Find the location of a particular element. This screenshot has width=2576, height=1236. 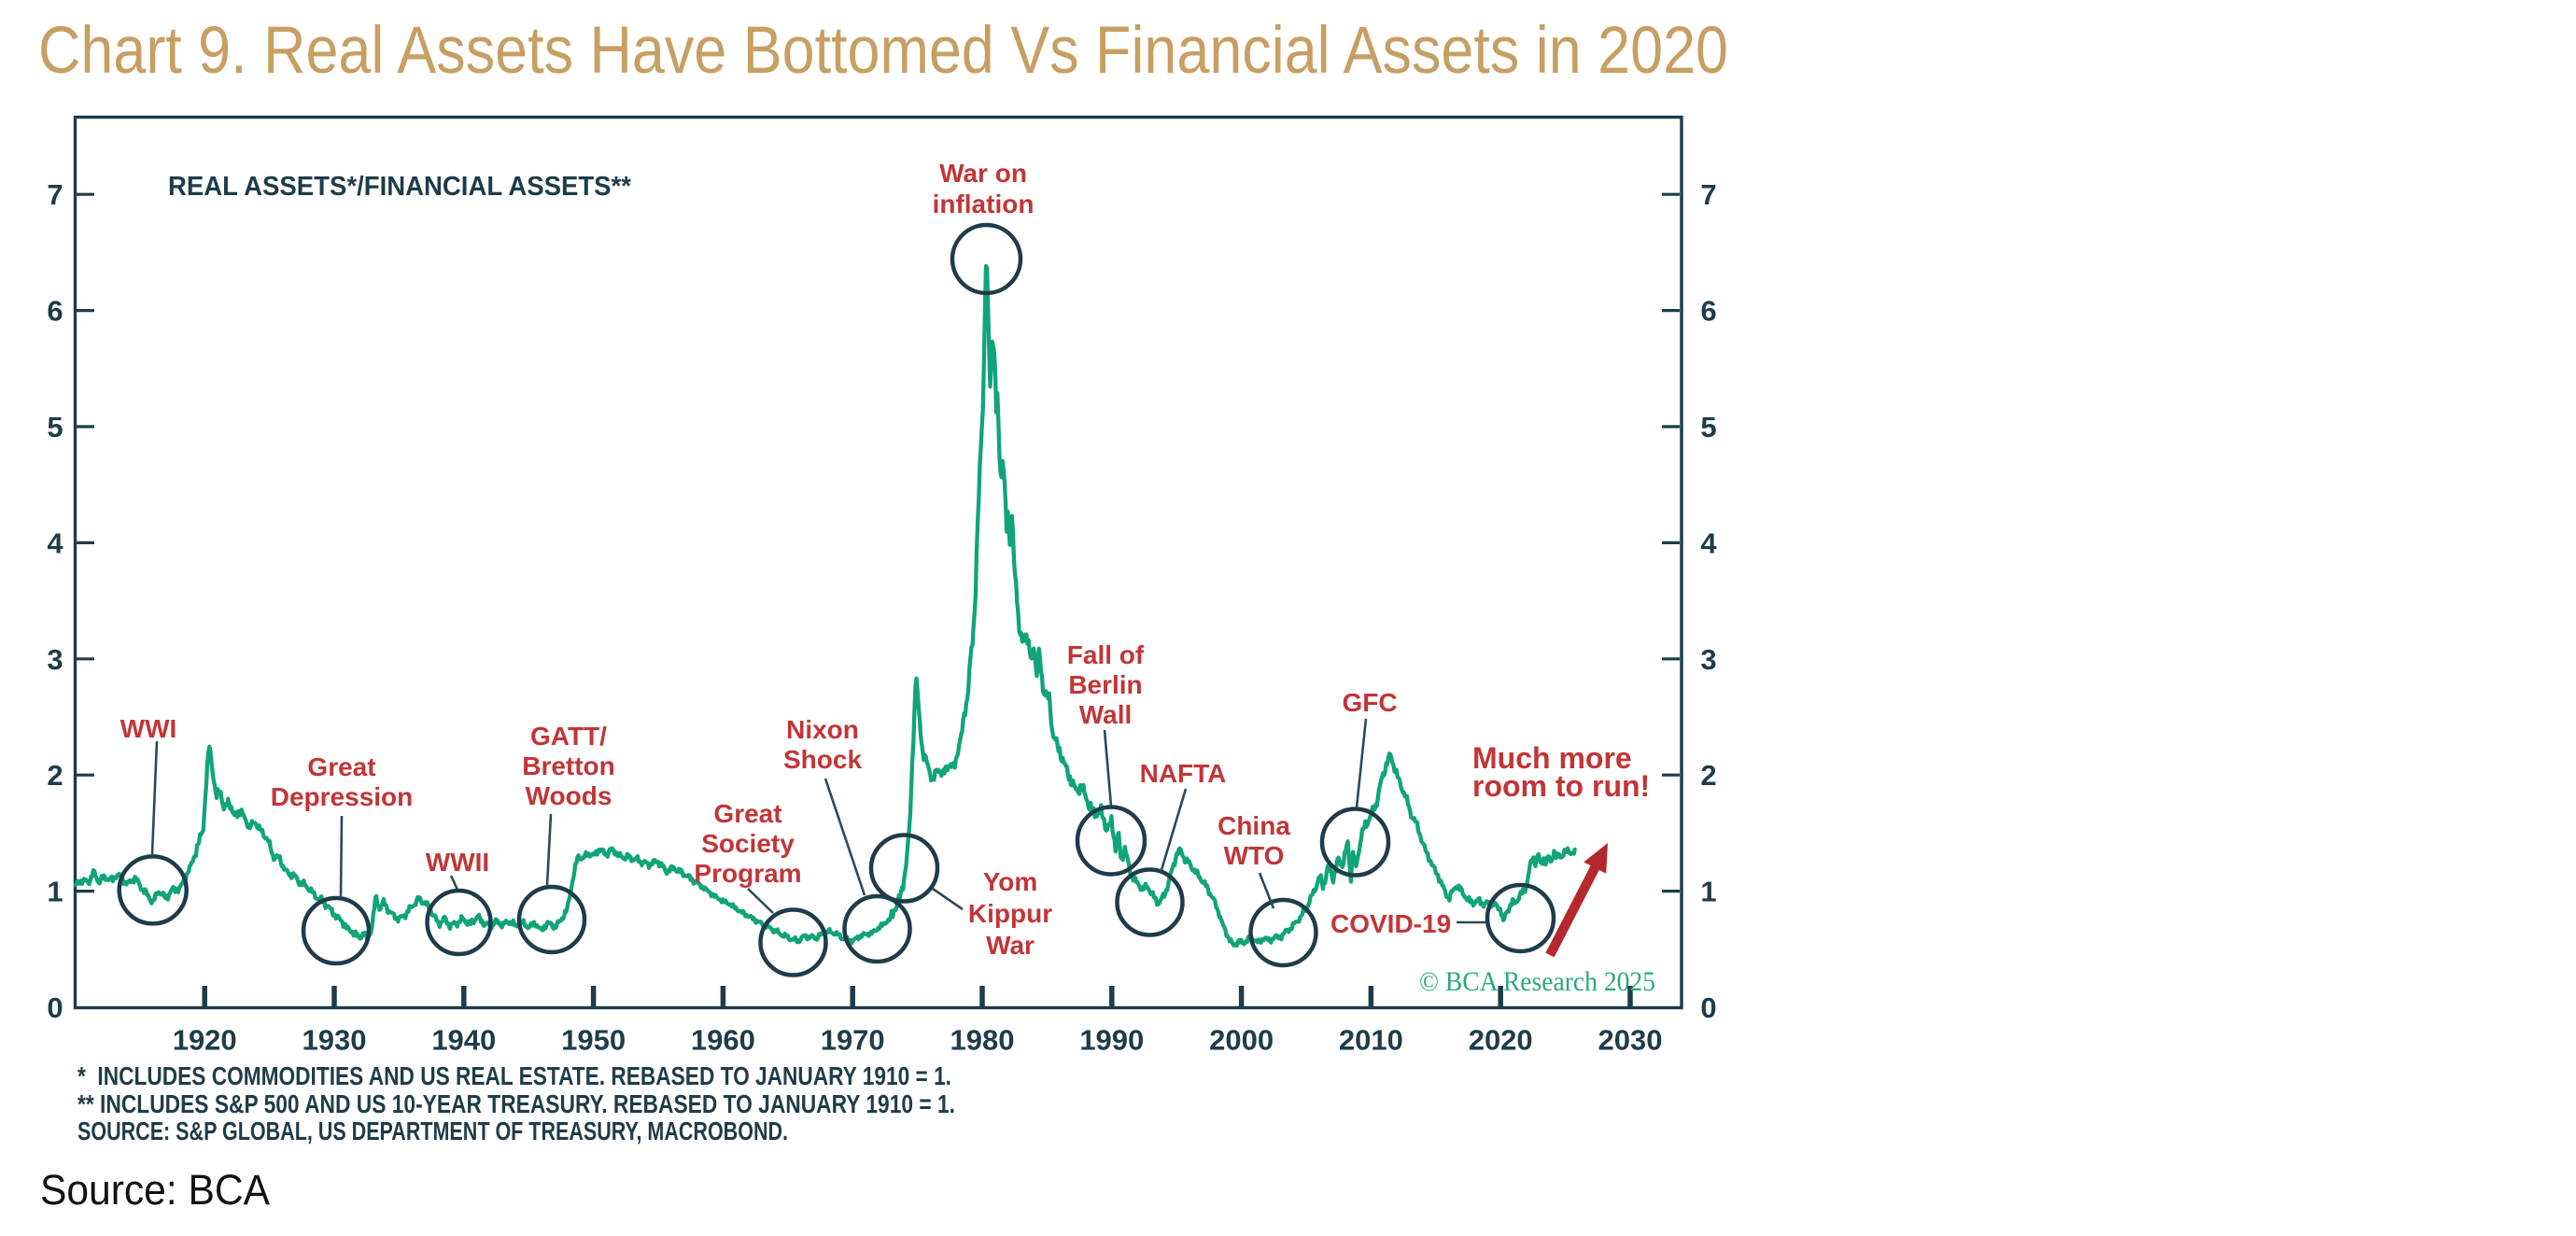

svg-text: WWII is located at coordinates (458, 862).